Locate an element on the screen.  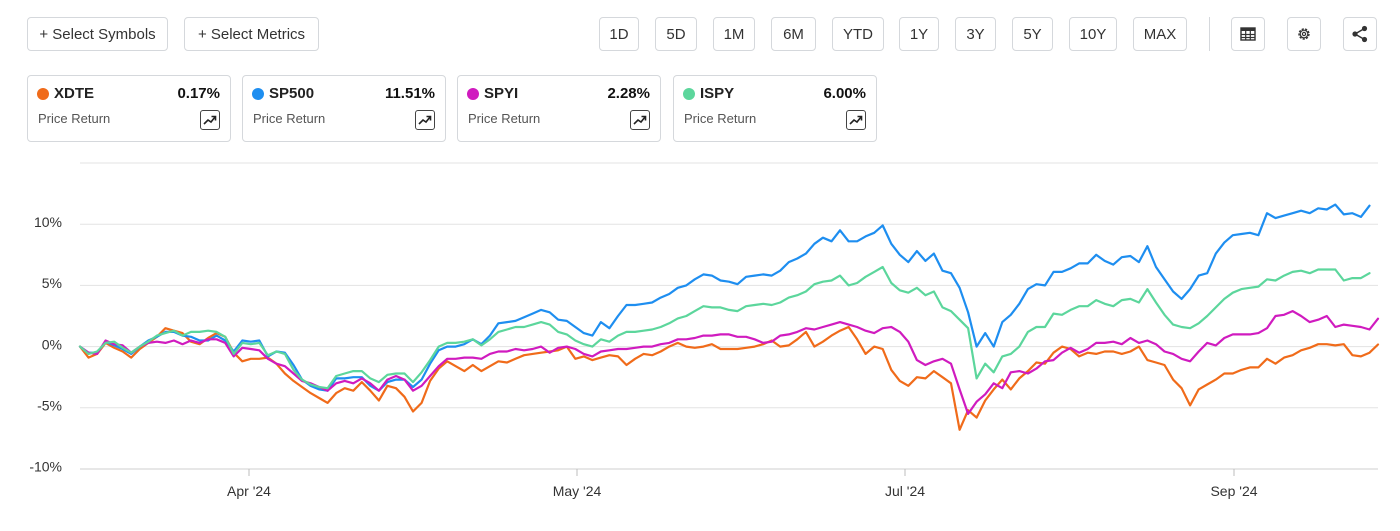
card-symbol: XDTE is located at coordinates (74, 93).